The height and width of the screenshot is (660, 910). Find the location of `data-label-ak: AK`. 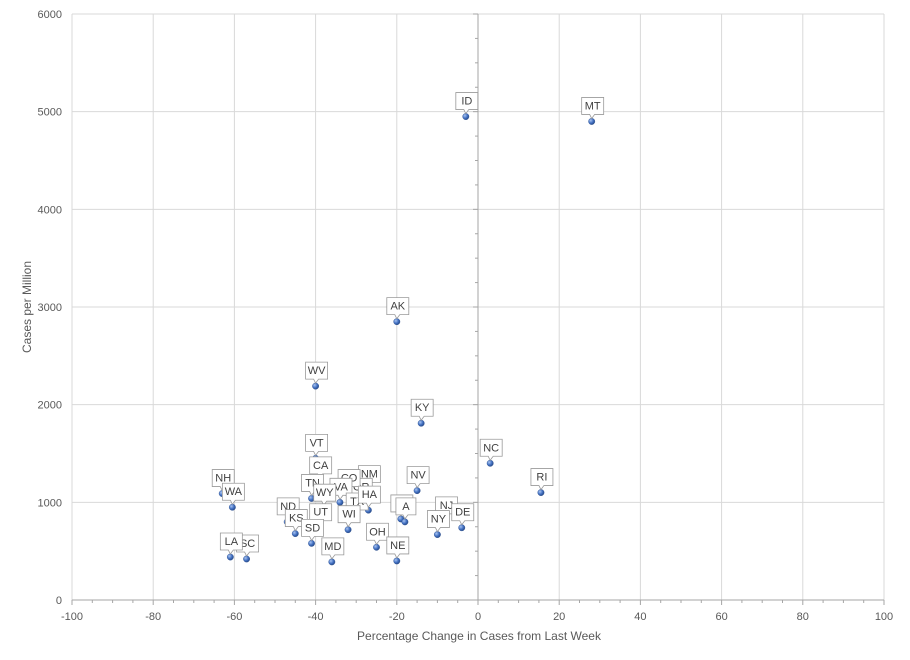

data-label-ak: AK is located at coordinates (397, 307).